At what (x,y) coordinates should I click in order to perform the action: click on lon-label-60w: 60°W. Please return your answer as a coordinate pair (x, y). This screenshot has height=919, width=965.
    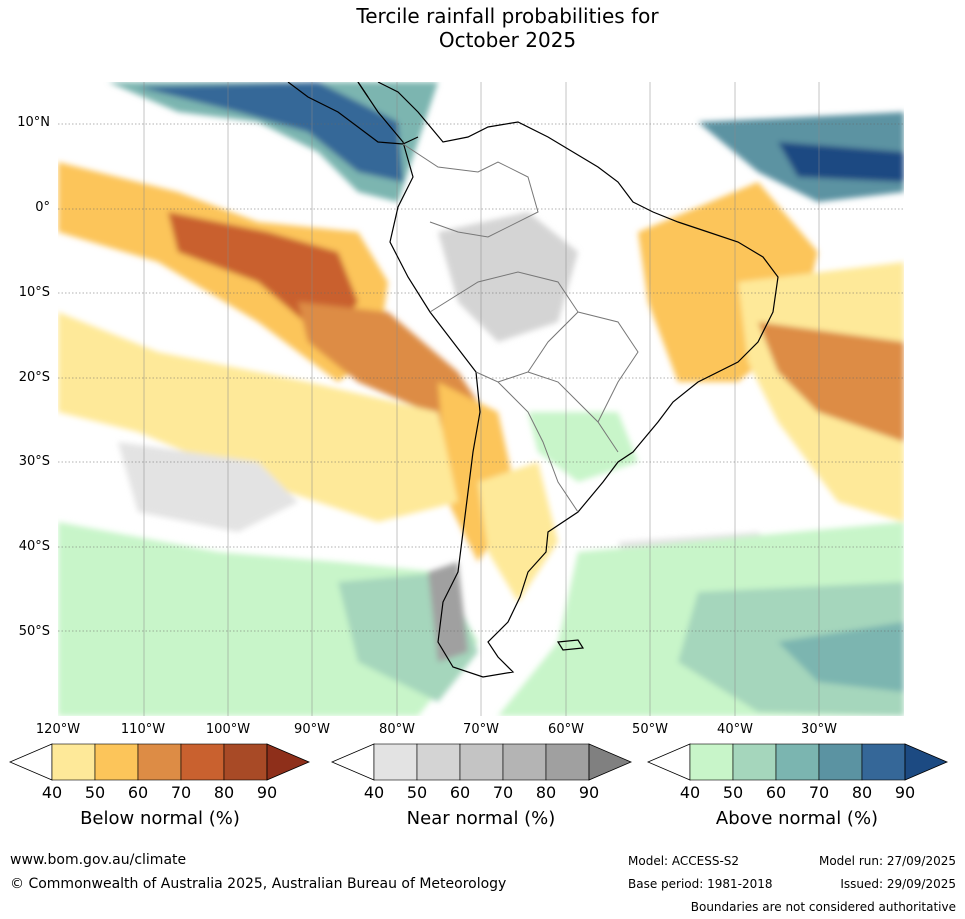
    Looking at the image, I should click on (566, 729).